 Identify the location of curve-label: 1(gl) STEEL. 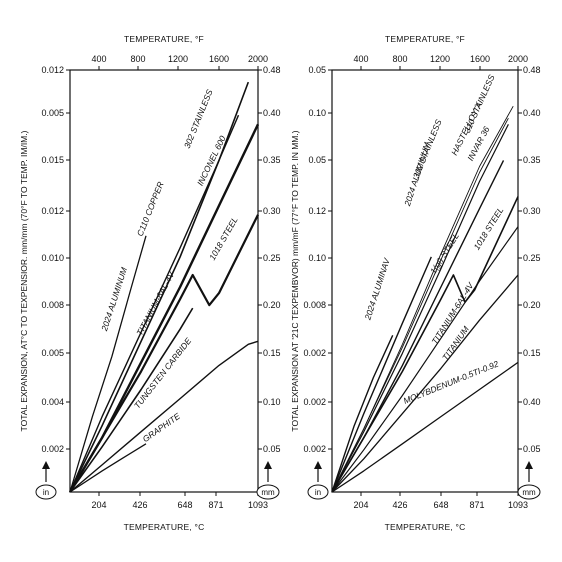
(444, 253).